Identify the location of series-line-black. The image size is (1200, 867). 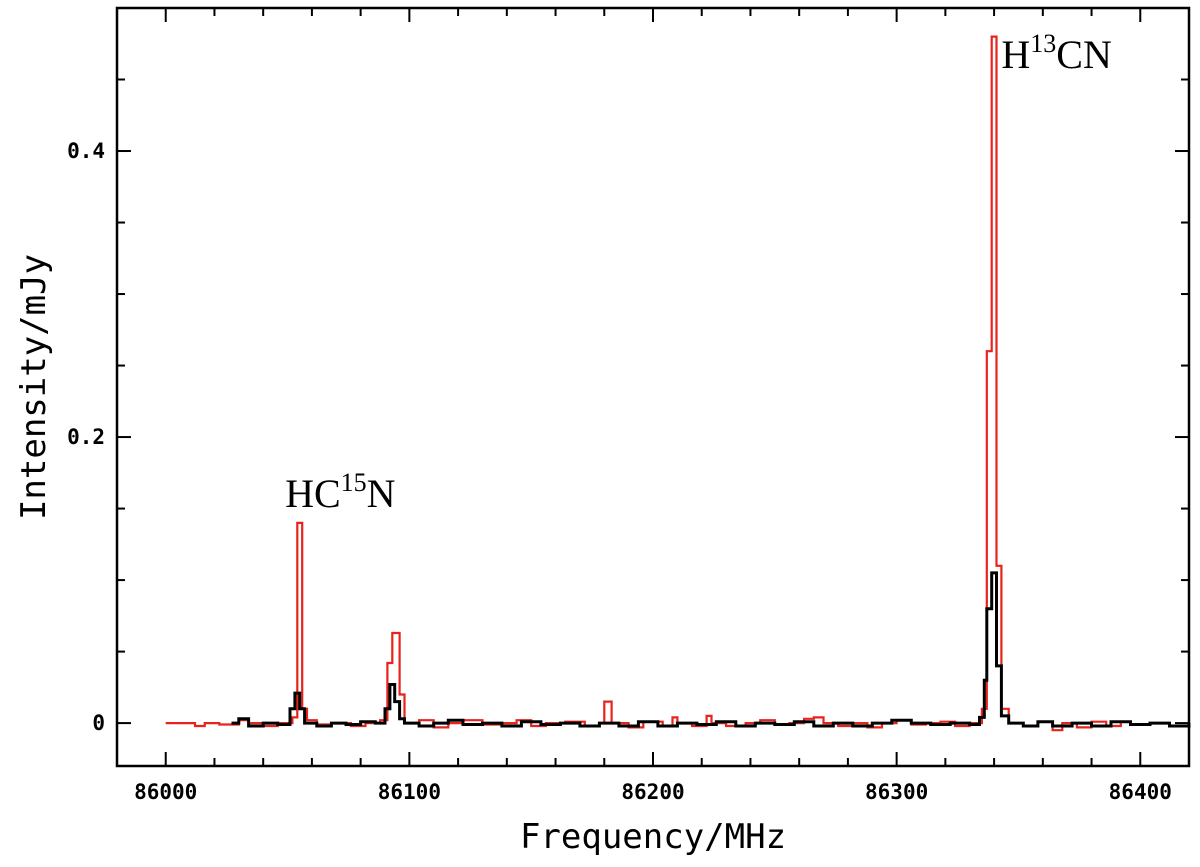
(711, 649).